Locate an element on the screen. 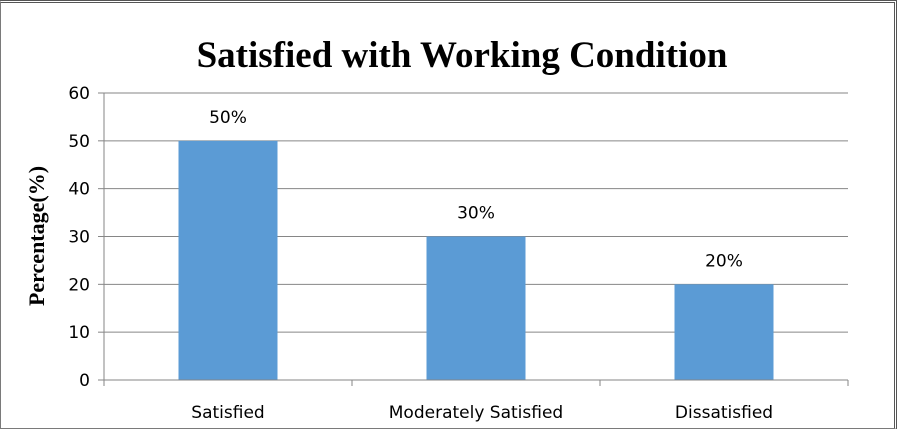 The image size is (897, 429). y-tick-label-20: 20 is located at coordinates (79, 285).